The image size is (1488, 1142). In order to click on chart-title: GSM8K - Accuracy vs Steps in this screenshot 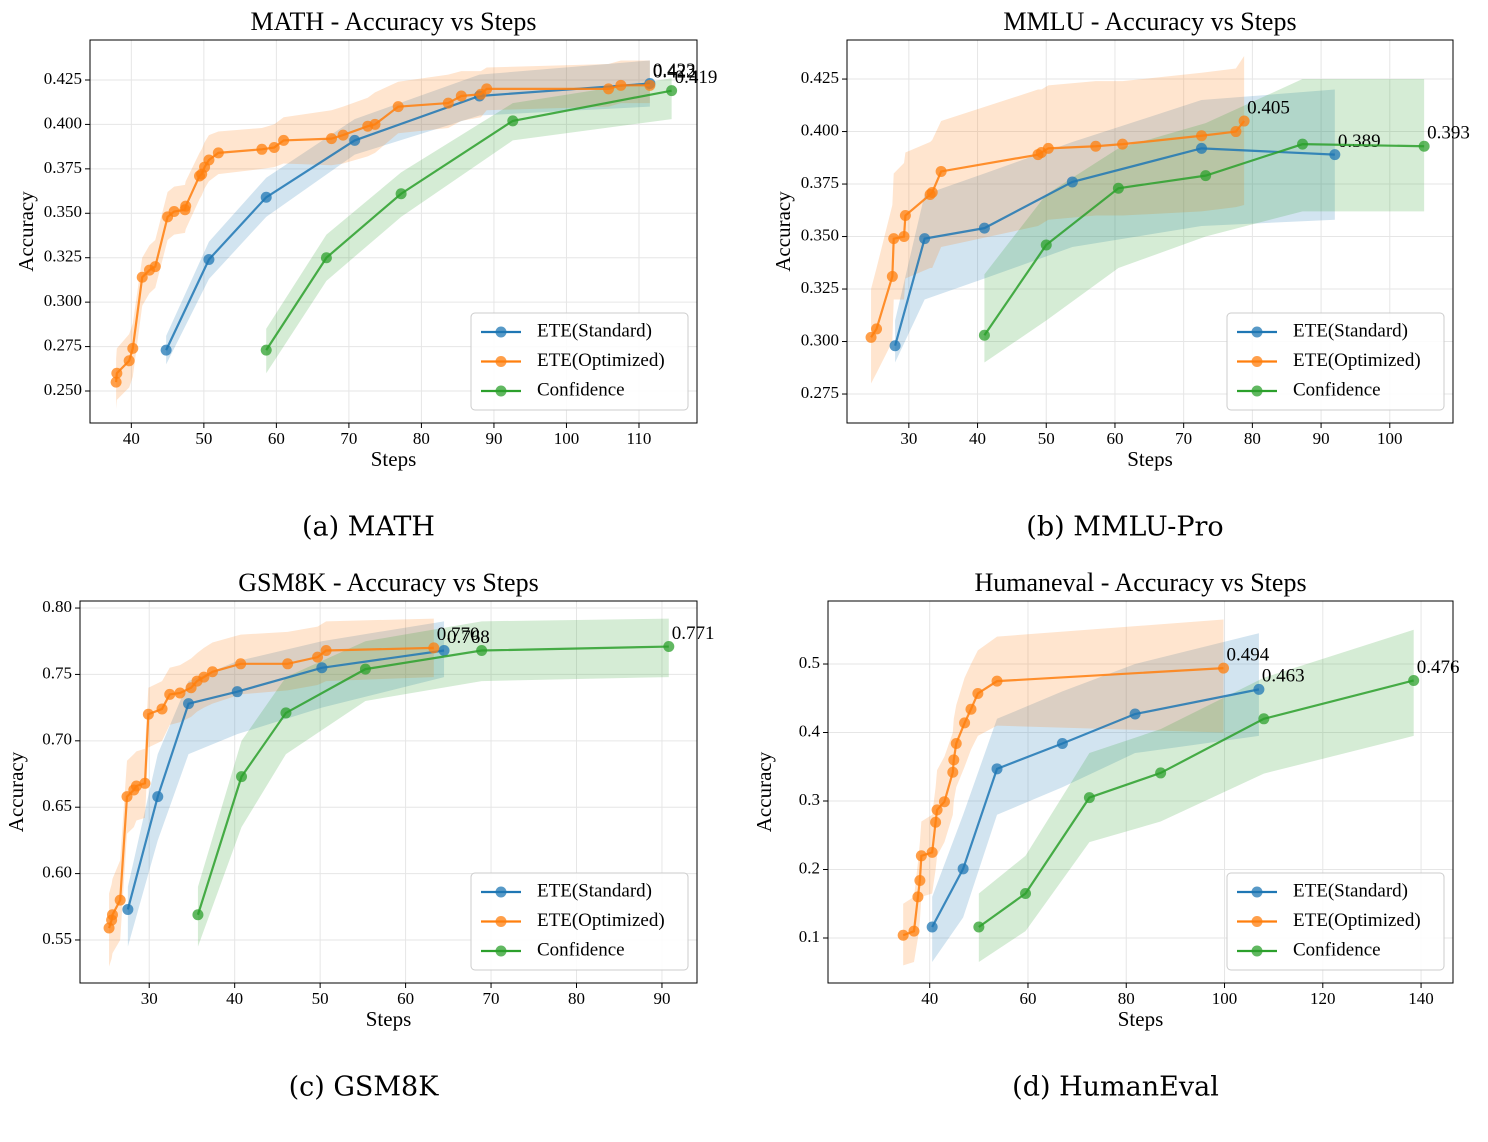, I will do `click(388, 582)`.